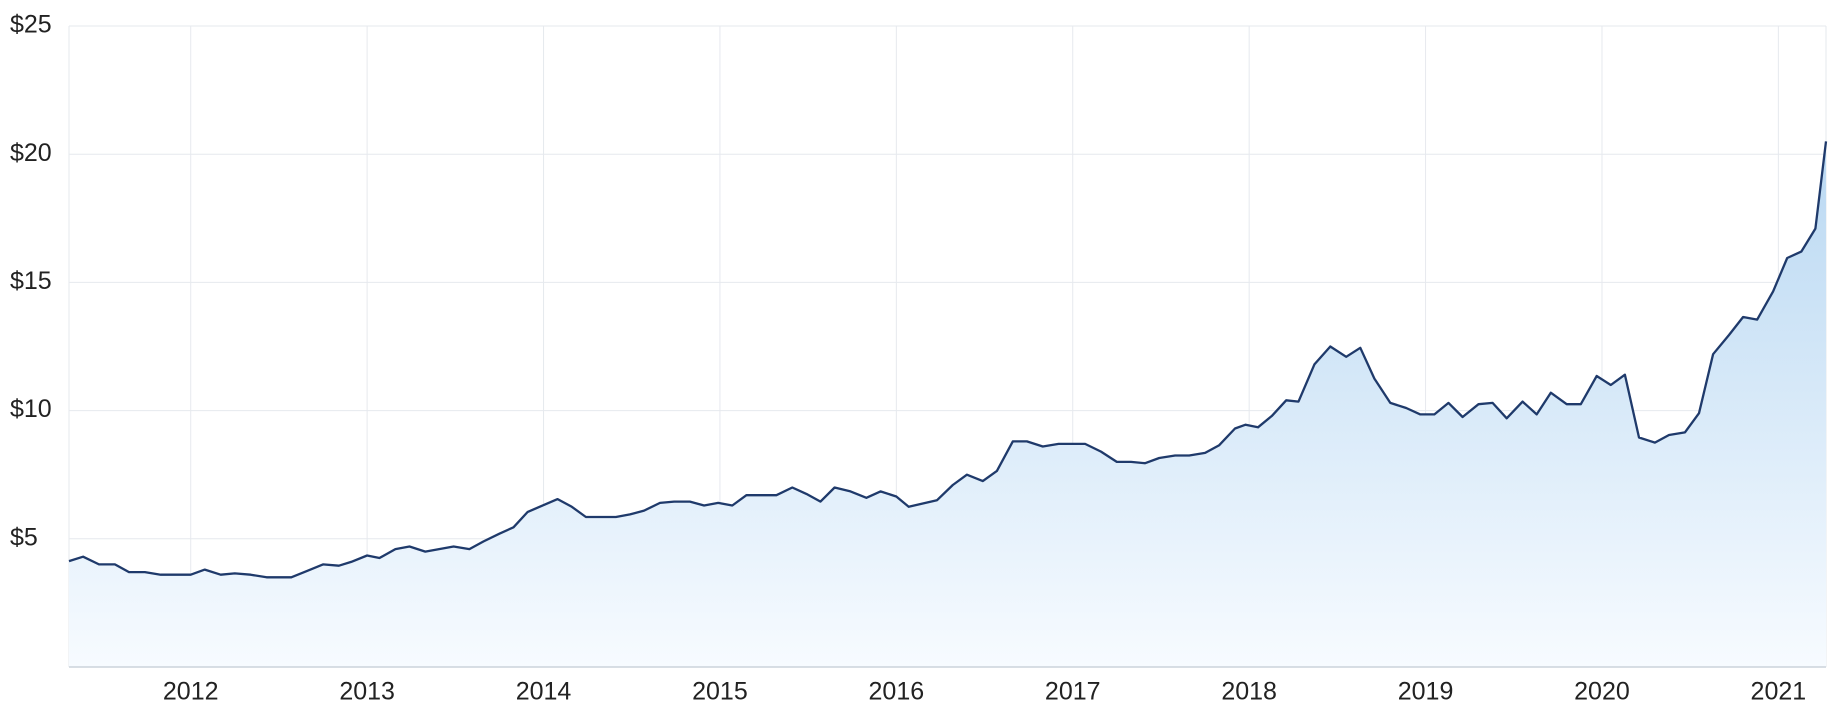  I want to click on x-tick-label: 2017, so click(1073, 692).